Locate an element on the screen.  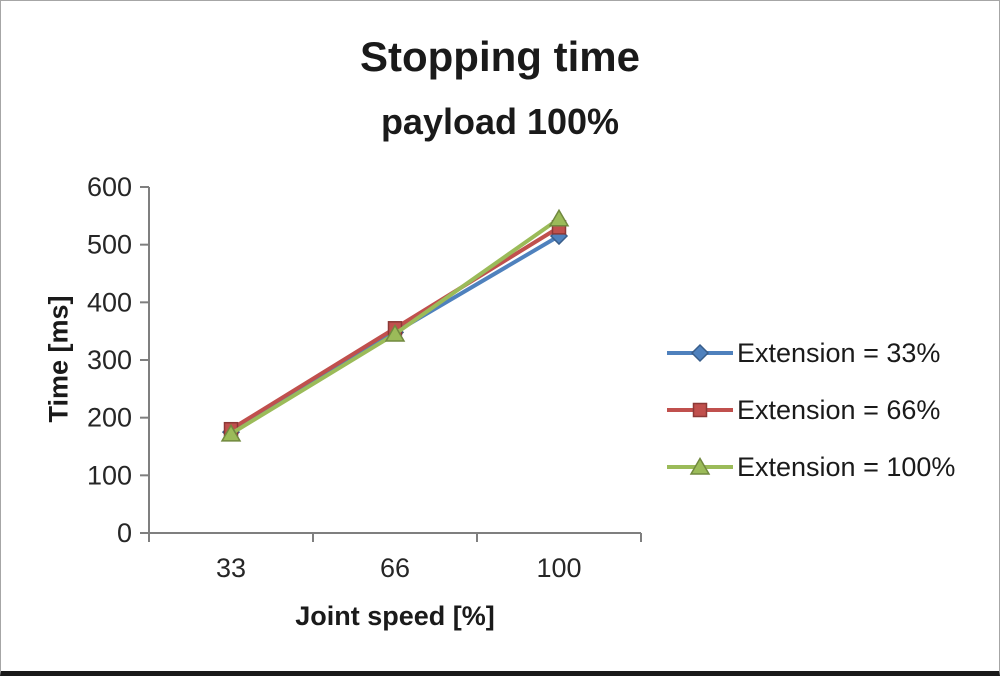
legend-item: Extension = 66% is located at coordinates (811, 410).